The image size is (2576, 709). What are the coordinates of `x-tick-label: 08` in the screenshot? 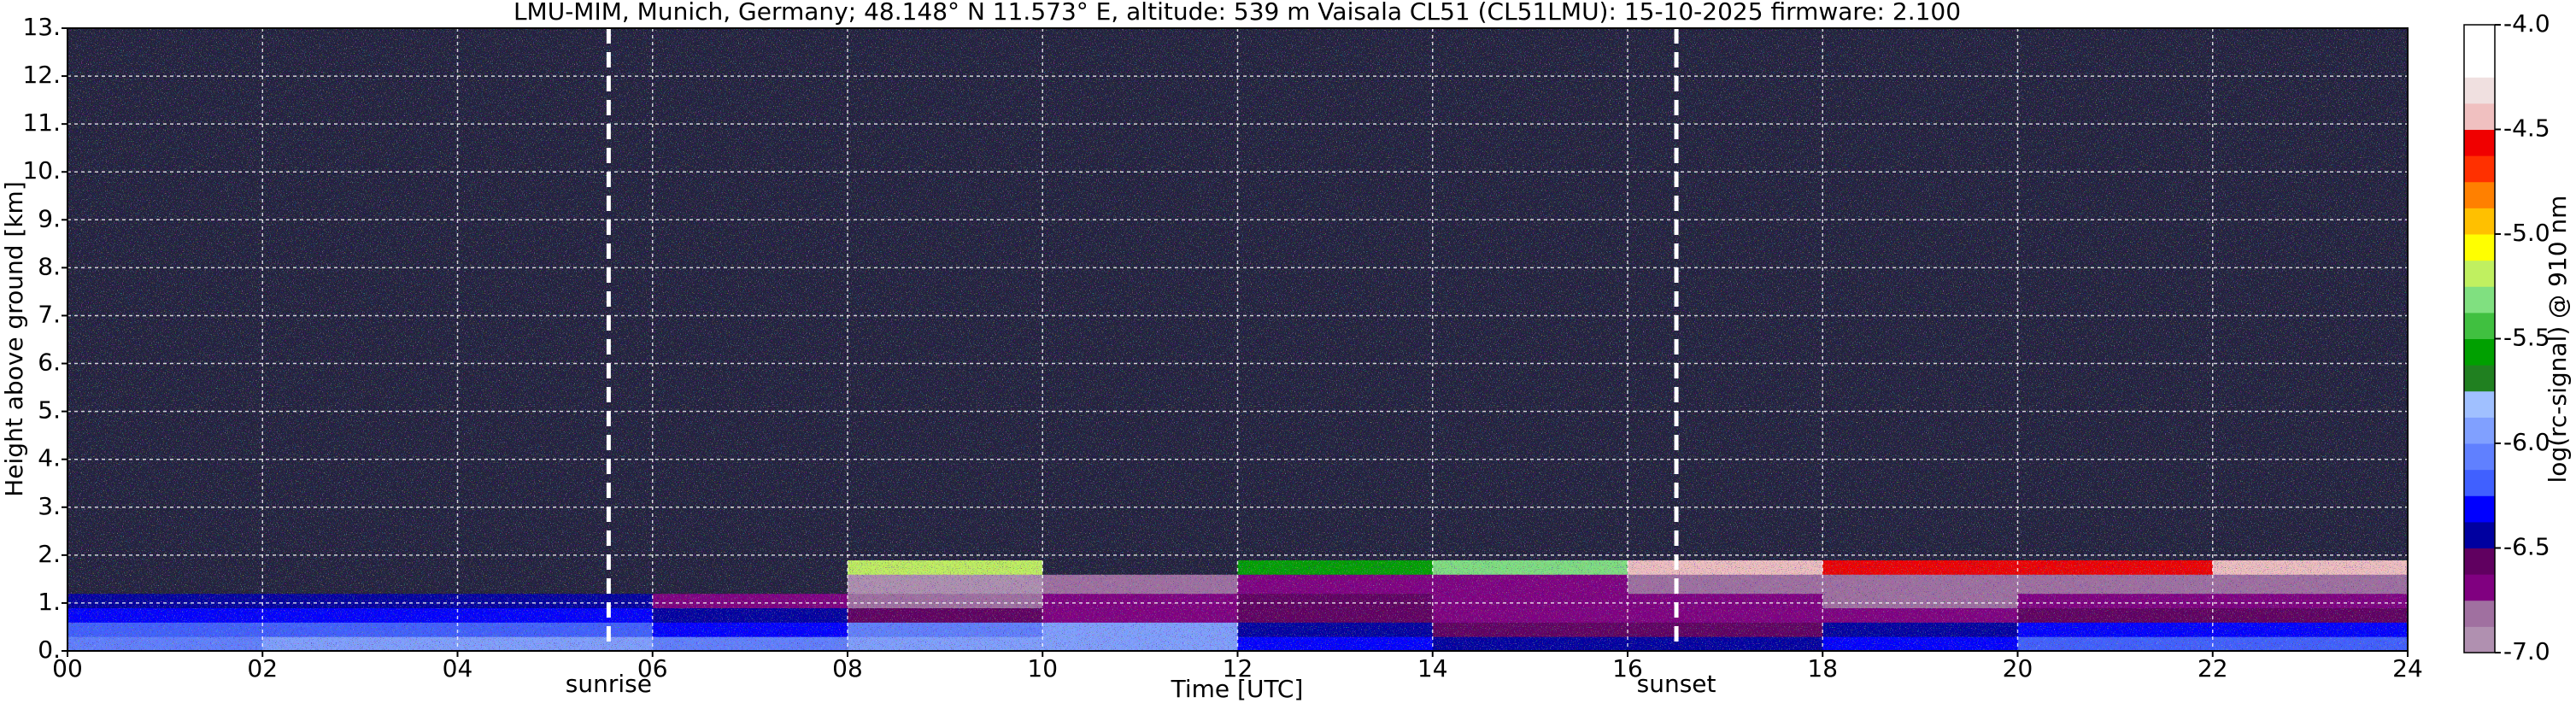 It's located at (847, 668).